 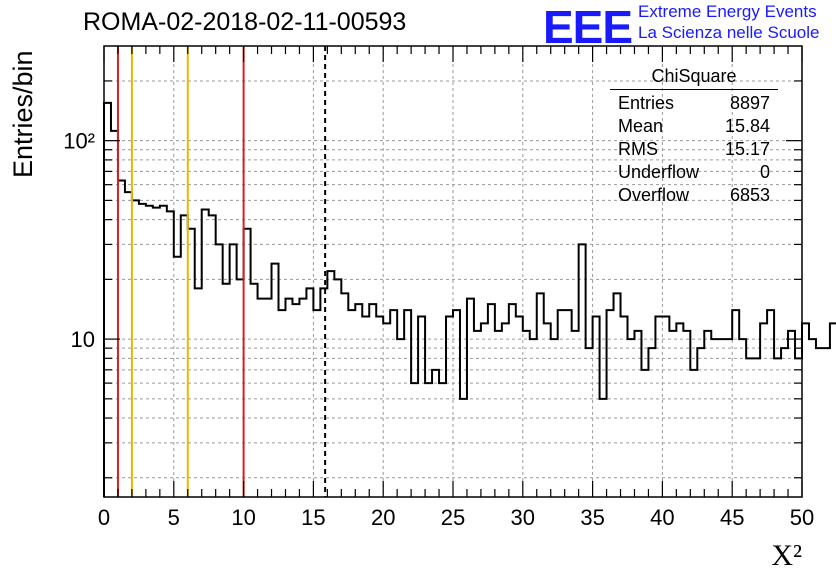 What do you see at coordinates (83, 339) in the screenshot?
I see `y-tick-label: 10` at bounding box center [83, 339].